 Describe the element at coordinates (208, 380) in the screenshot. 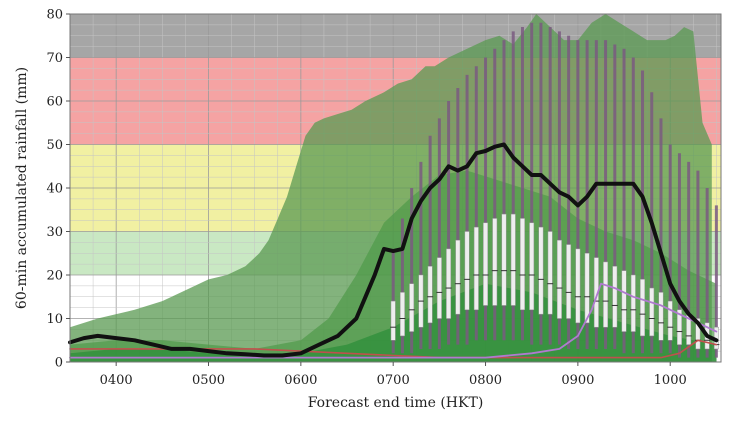

I see `x-tick-label: 0500` at that location.